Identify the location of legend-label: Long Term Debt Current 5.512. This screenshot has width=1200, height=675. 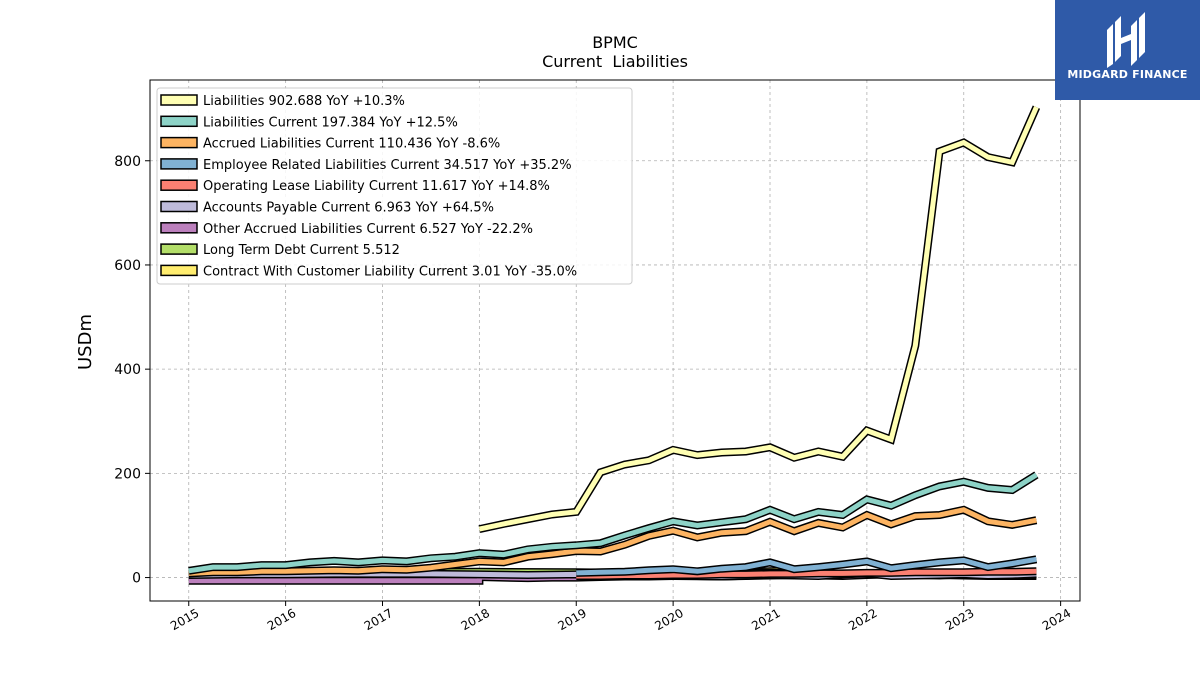
(301, 250).